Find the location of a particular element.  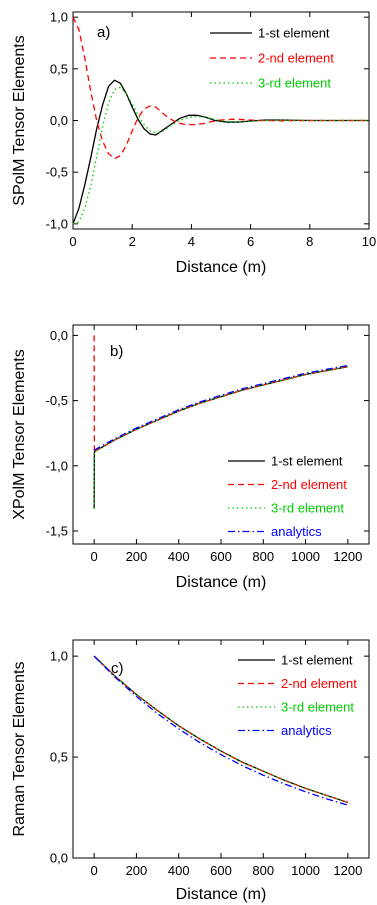

y-axis-title: SPolM Tensor Elements is located at coordinates (19, 120).